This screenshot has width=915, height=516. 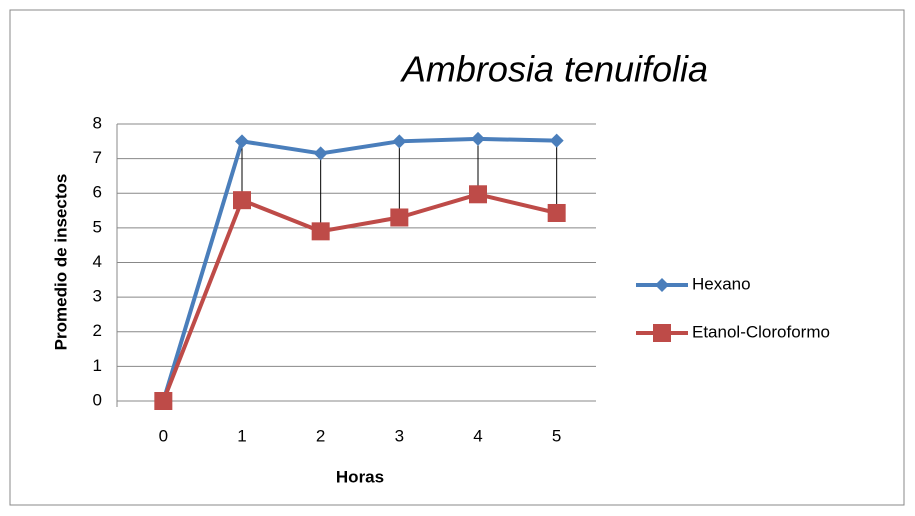 What do you see at coordinates (556, 435) in the screenshot?
I see `x-tick-label: 5` at bounding box center [556, 435].